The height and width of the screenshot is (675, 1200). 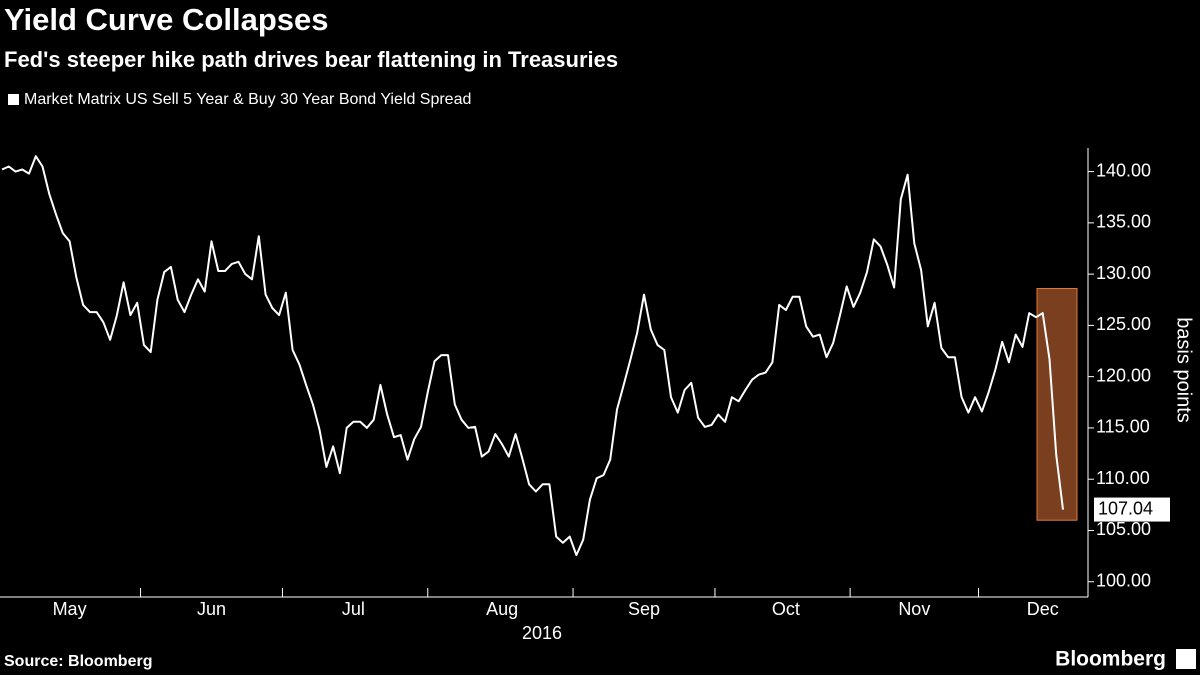 I want to click on x-tick-label: Oct, so click(x=786, y=609).